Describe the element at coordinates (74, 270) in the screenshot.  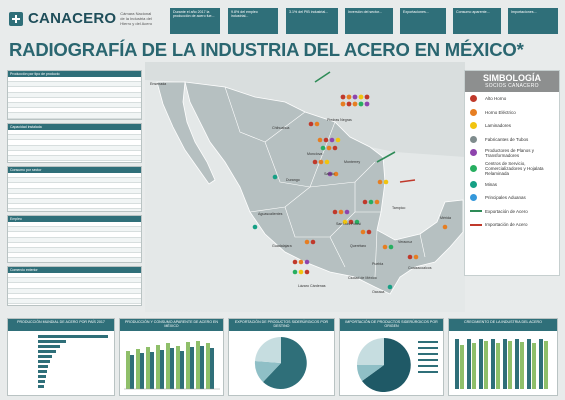
I see `table-header: Comercio exterior` at that location.